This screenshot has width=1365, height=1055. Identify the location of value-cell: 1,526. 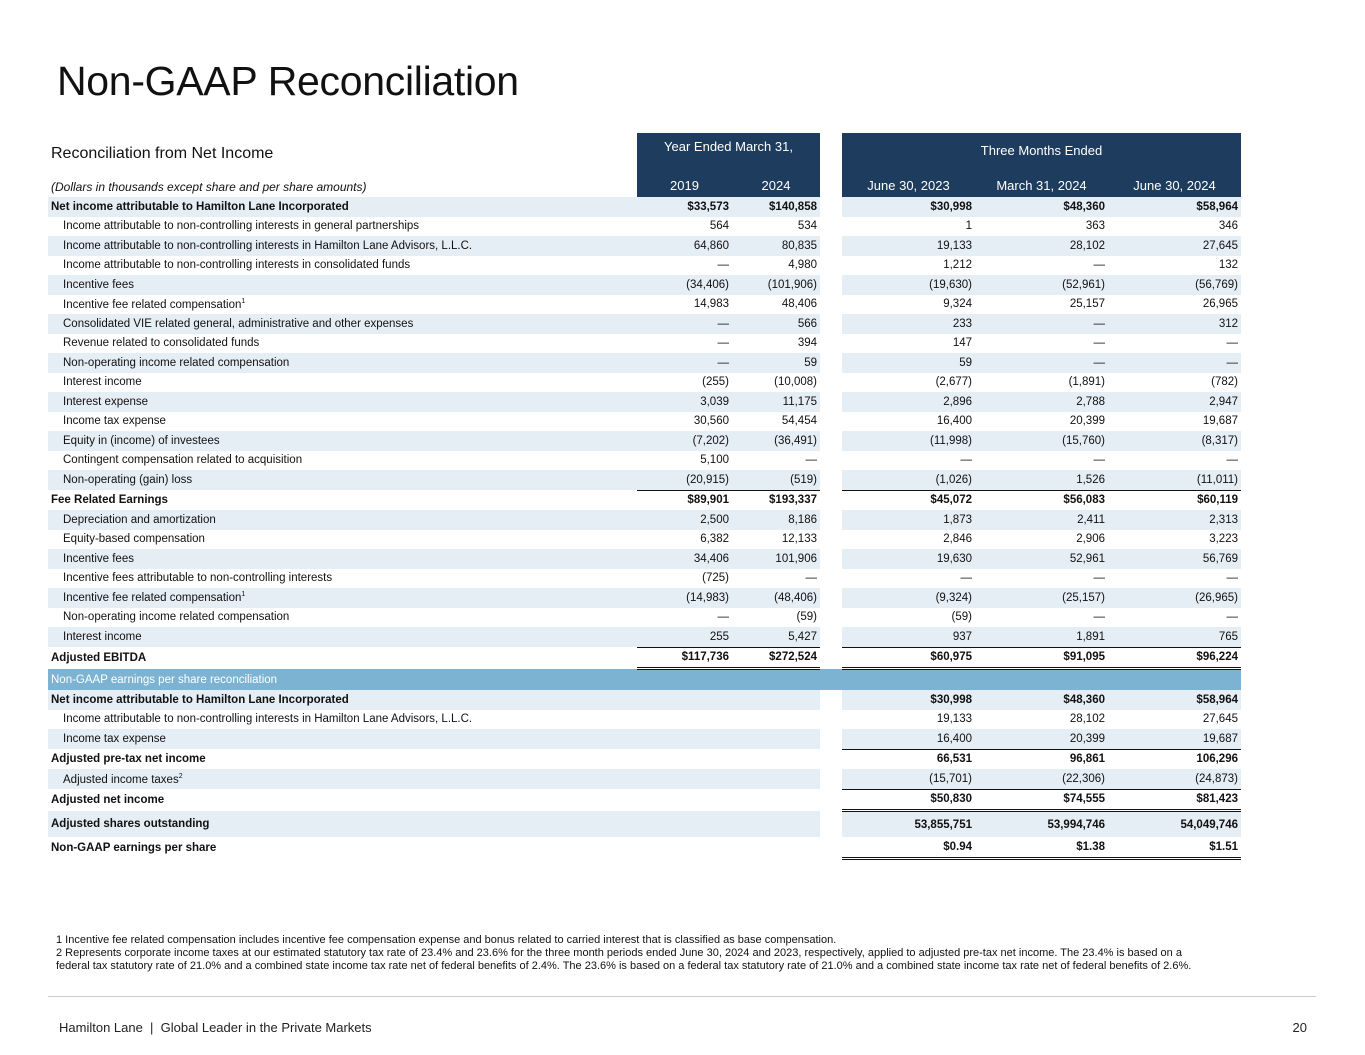
(1041, 480).